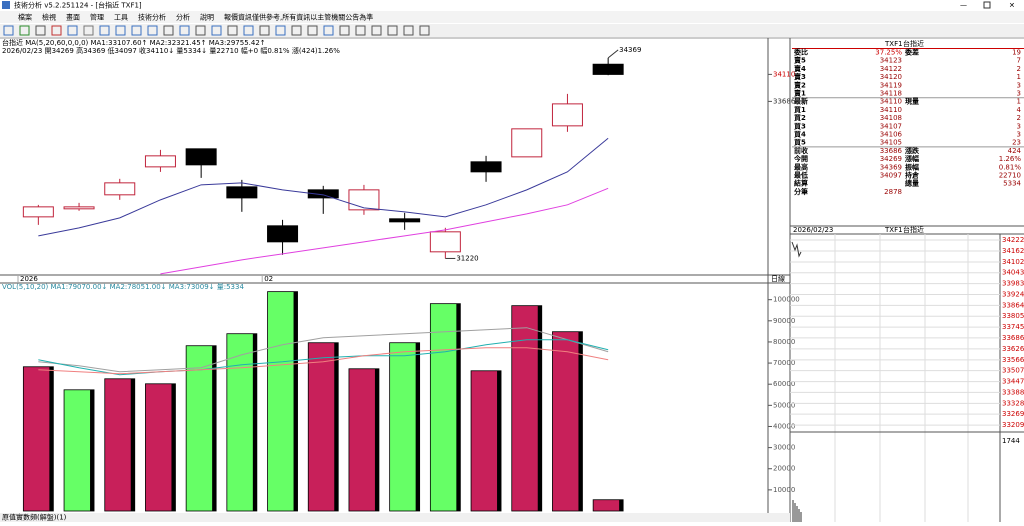 This screenshot has height=526, width=1024. What do you see at coordinates (912, 158) in the screenshot?
I see `quote-label: 漲幅` at bounding box center [912, 158].